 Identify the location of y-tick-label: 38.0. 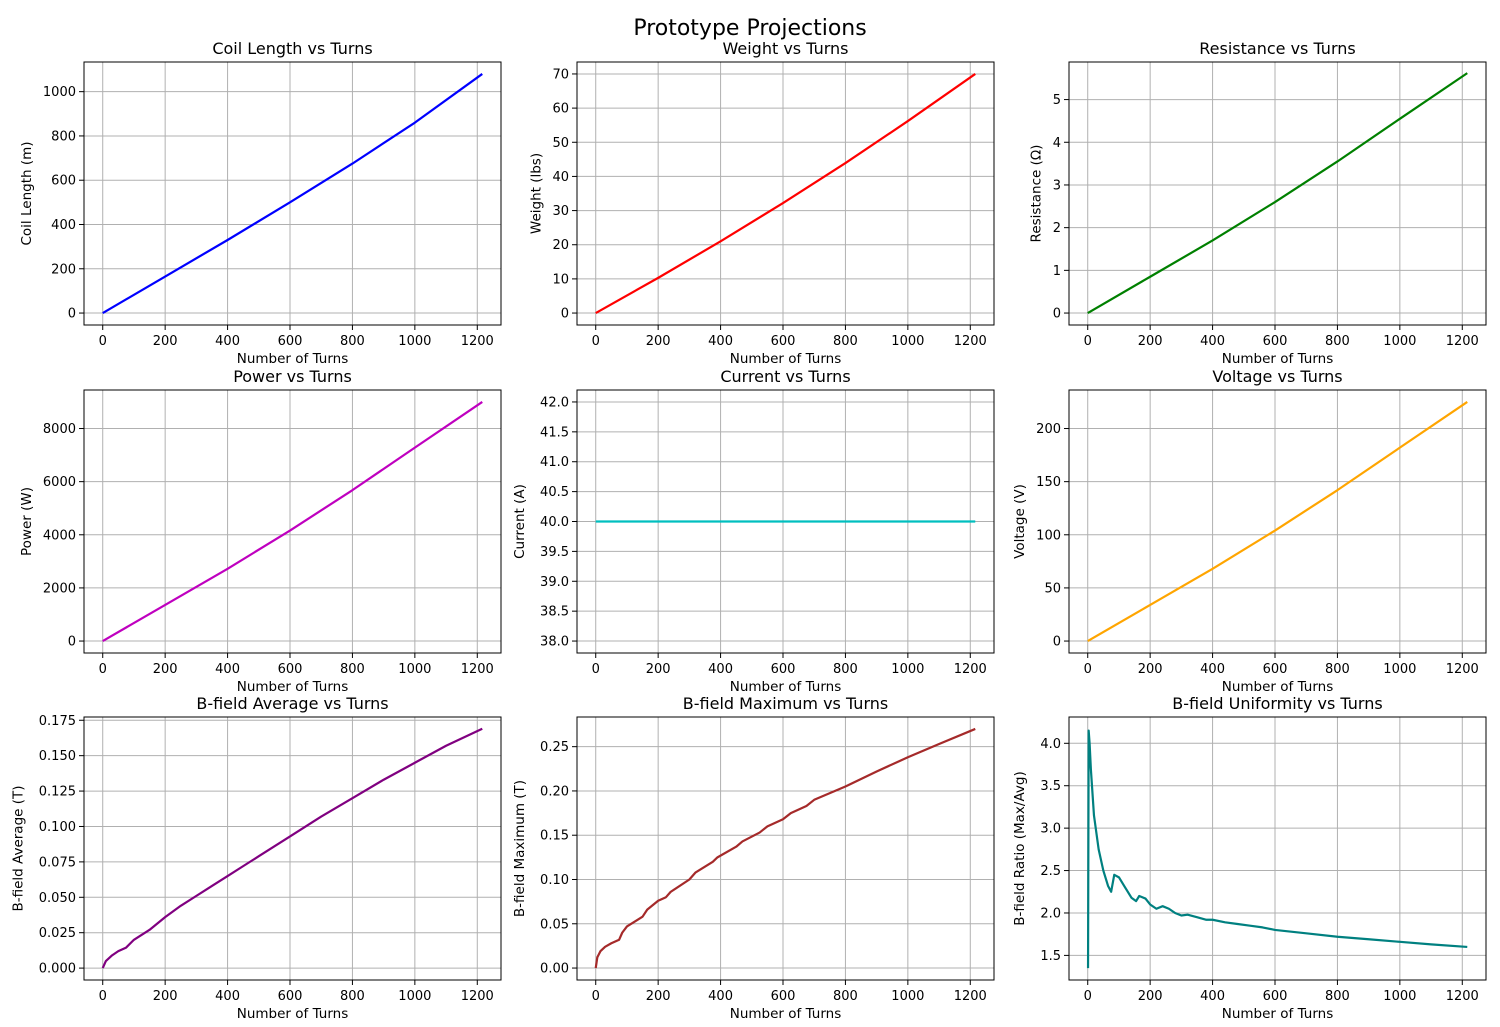
(554, 642).